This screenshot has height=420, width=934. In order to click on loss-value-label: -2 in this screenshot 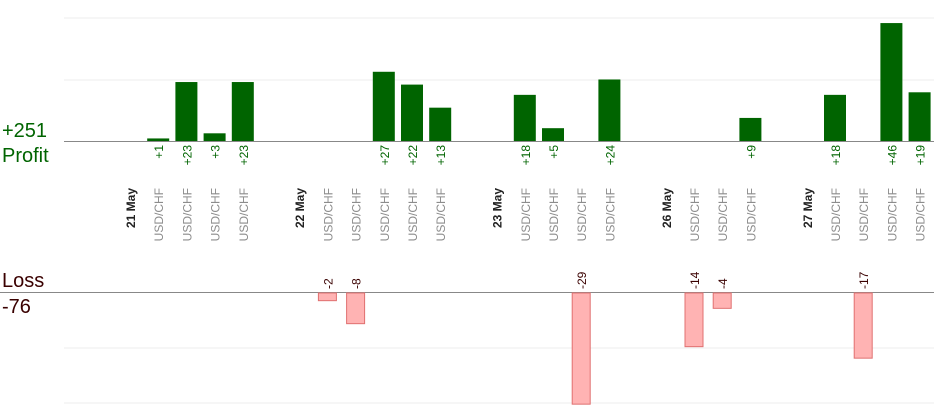, I will do `click(328, 283)`.